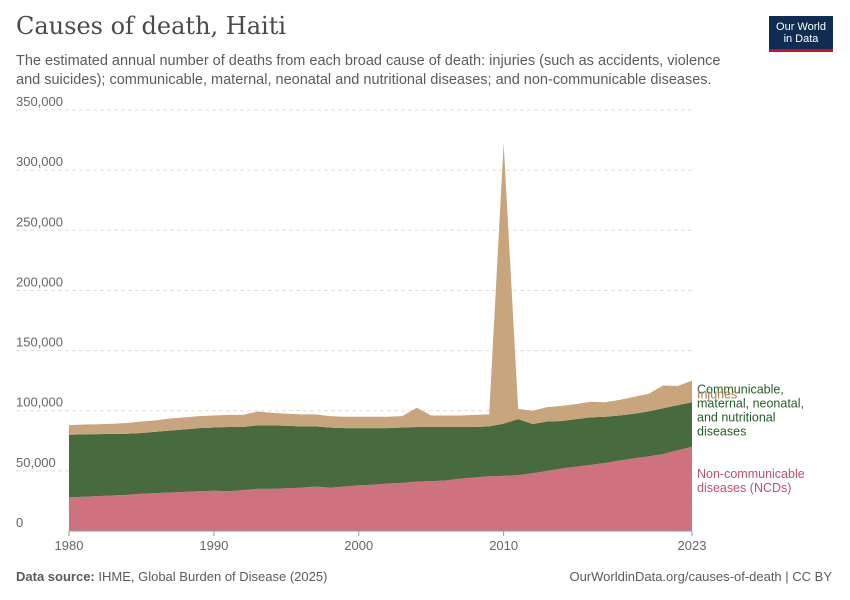 The height and width of the screenshot is (600, 850). I want to click on data-source-label: Data source:, so click(55, 576).